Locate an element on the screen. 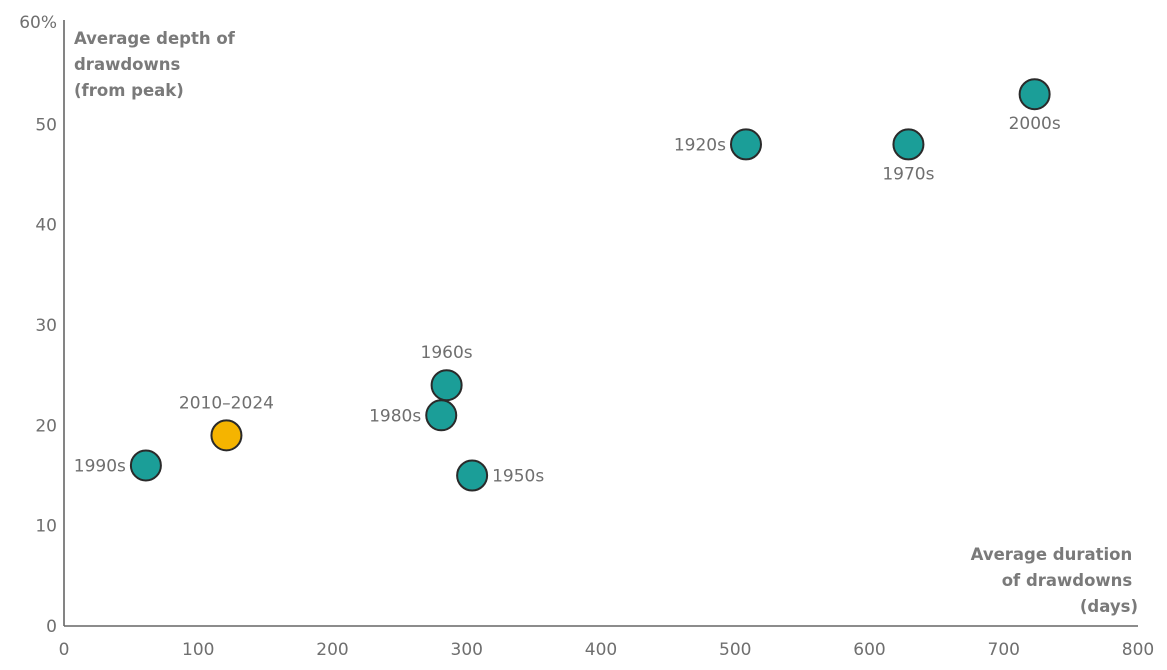 This screenshot has height=670, width=1167. x-tick-label: 300 is located at coordinates (467, 650).